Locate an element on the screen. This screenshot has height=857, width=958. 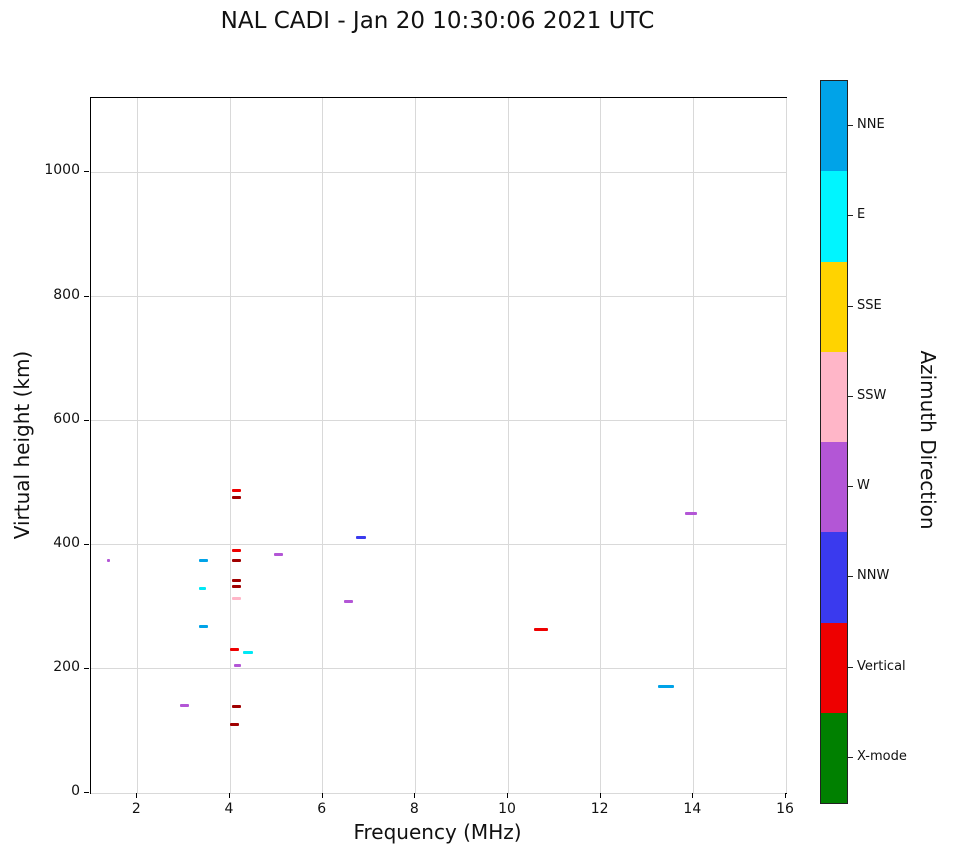
colorbar-segment-sse is located at coordinates (834, 306).